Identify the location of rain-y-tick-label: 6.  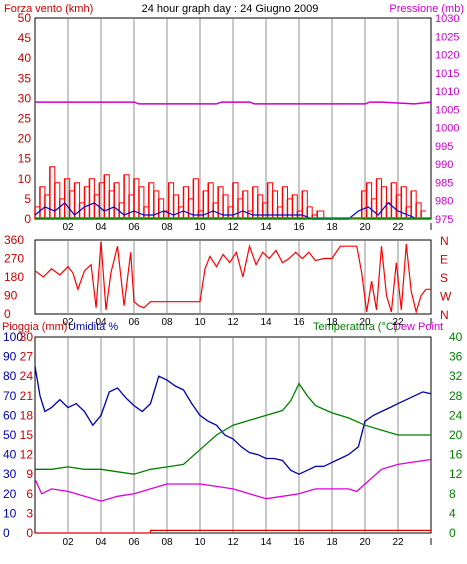
(29, 494).